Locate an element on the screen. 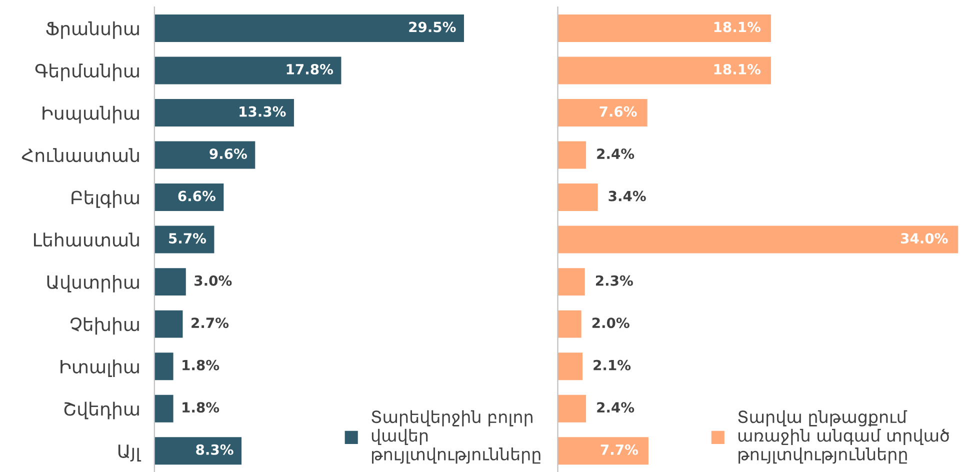 This screenshot has width=965, height=472. data-label: 2.7% is located at coordinates (210, 323).